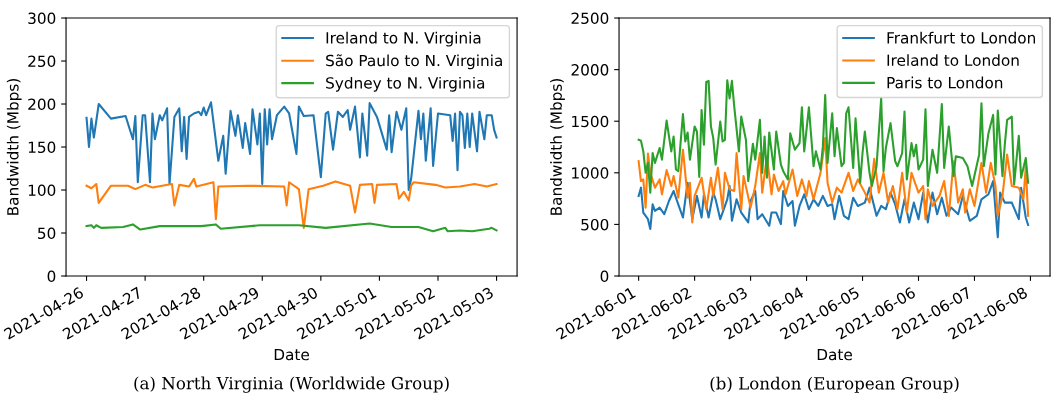 The height and width of the screenshot is (405, 1060). I want to click on legend-label: Ireland to N. Virginia, so click(403, 39).